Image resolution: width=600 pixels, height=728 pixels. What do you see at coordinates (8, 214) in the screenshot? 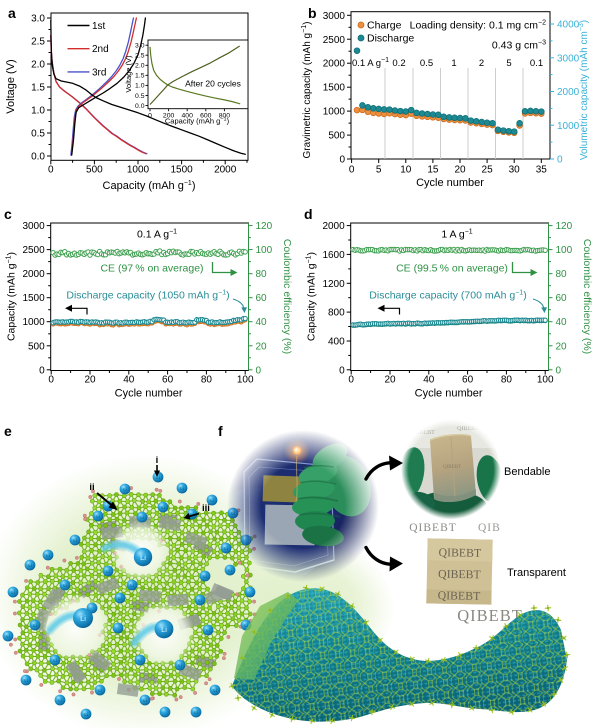
I see `svg-text: c` at bounding box center [8, 214].